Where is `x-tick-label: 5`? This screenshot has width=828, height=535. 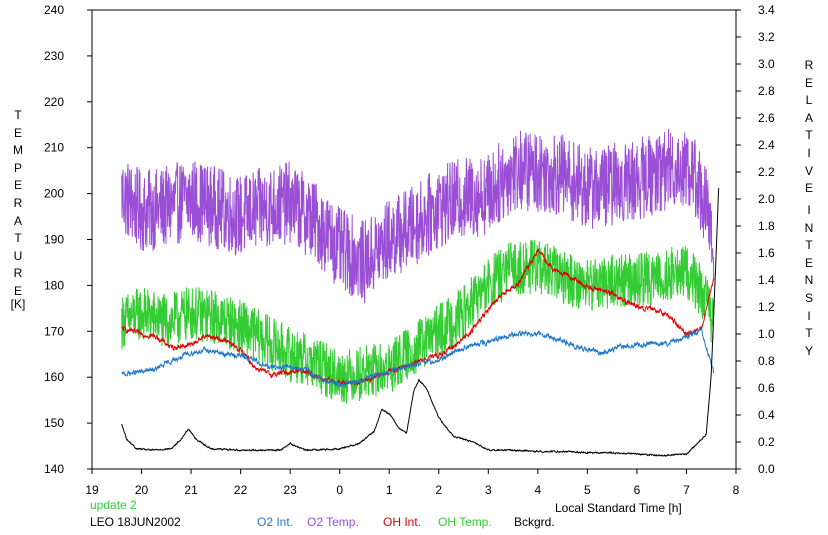
x-tick-label: 5 is located at coordinates (587, 490).